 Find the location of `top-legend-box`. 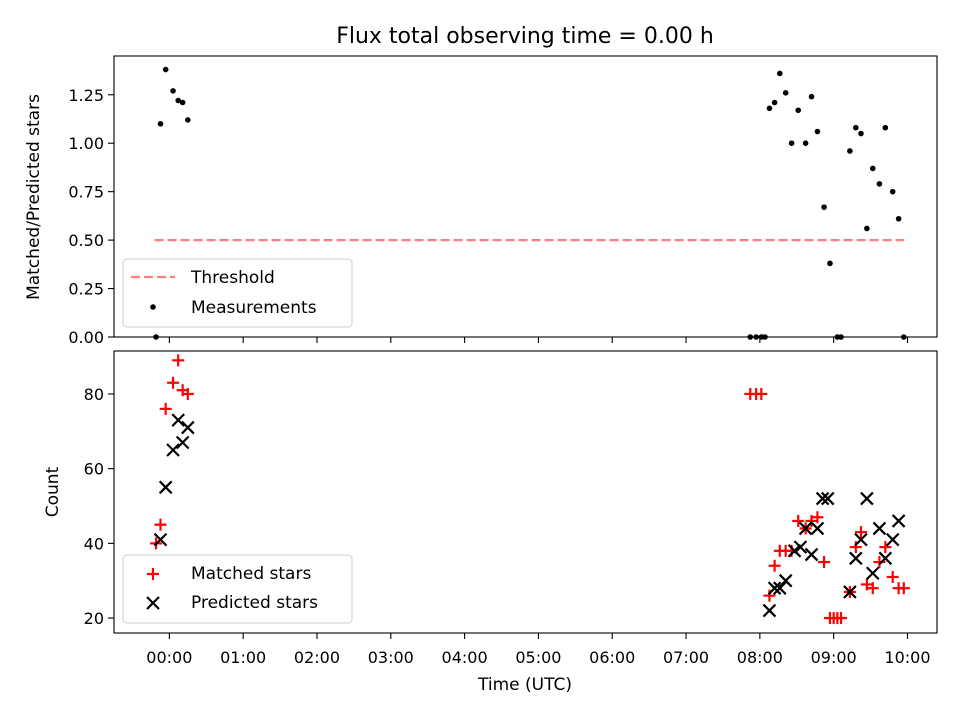

top-legend-box is located at coordinates (237, 293).